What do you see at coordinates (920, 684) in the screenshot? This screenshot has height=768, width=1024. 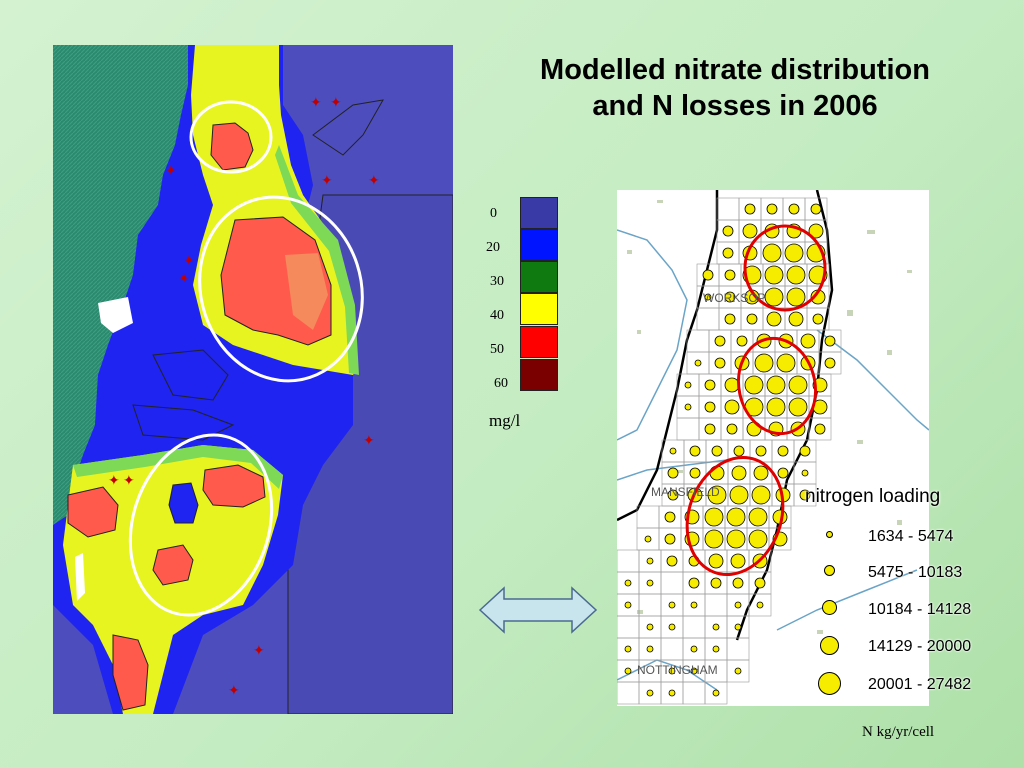 I see `legend-label-class-5: 20001 - 27482` at bounding box center [920, 684].